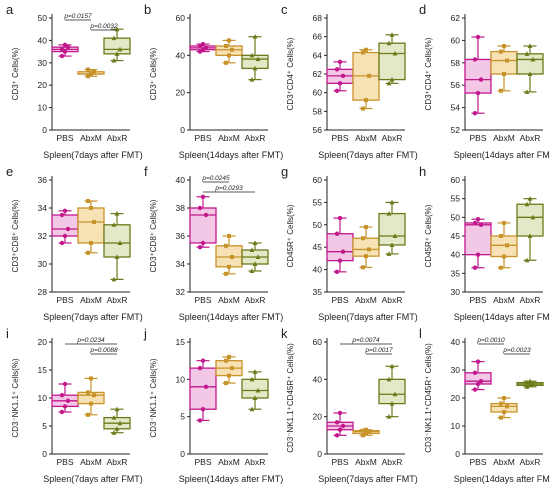 This screenshot has height=486, width=550. What do you see at coordinates (422, 9) in the screenshot?
I see `panel-label: d` at bounding box center [422, 9].